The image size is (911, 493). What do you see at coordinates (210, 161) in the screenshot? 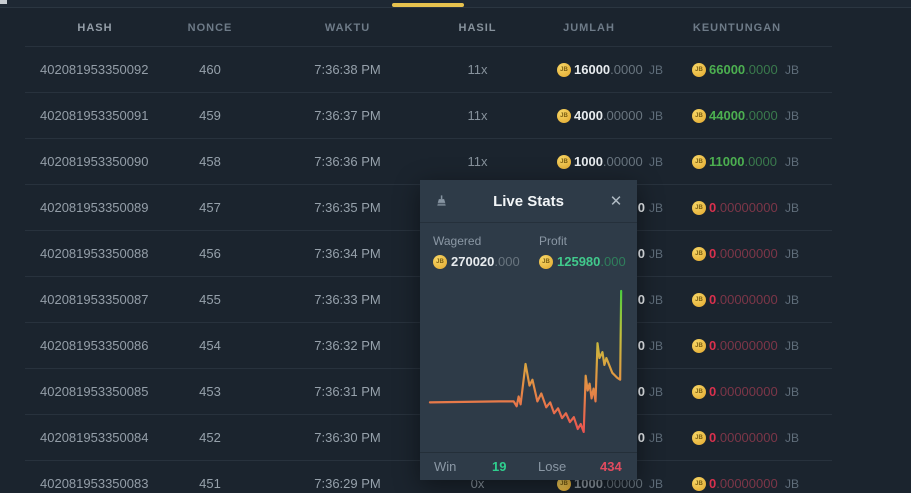
I see `bet-nonce: 458` at bounding box center [210, 161].